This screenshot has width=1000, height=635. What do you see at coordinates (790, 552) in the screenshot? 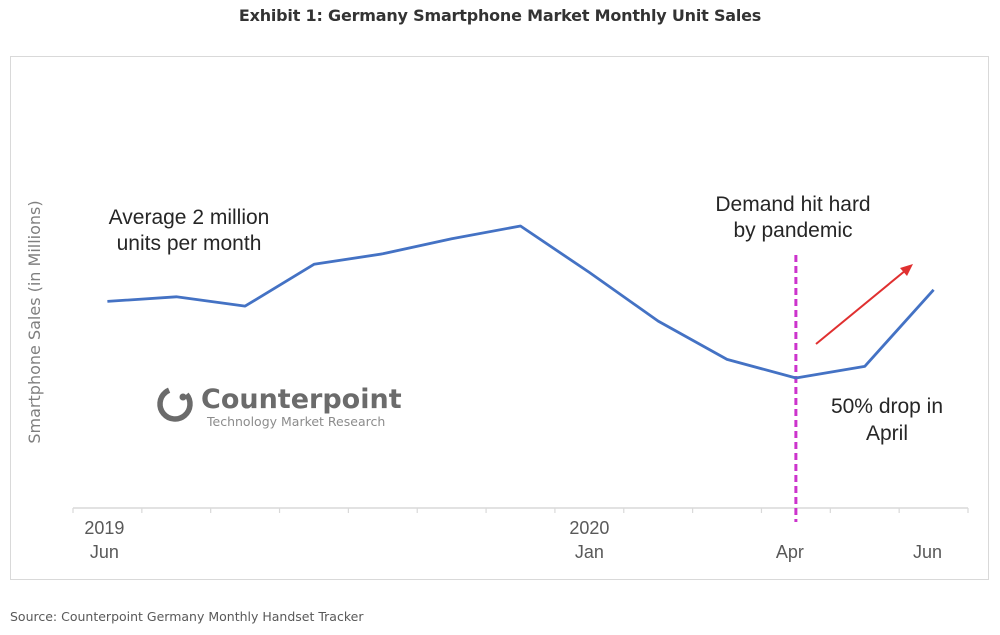
I see `x-tick-label: Apr` at bounding box center [790, 552].